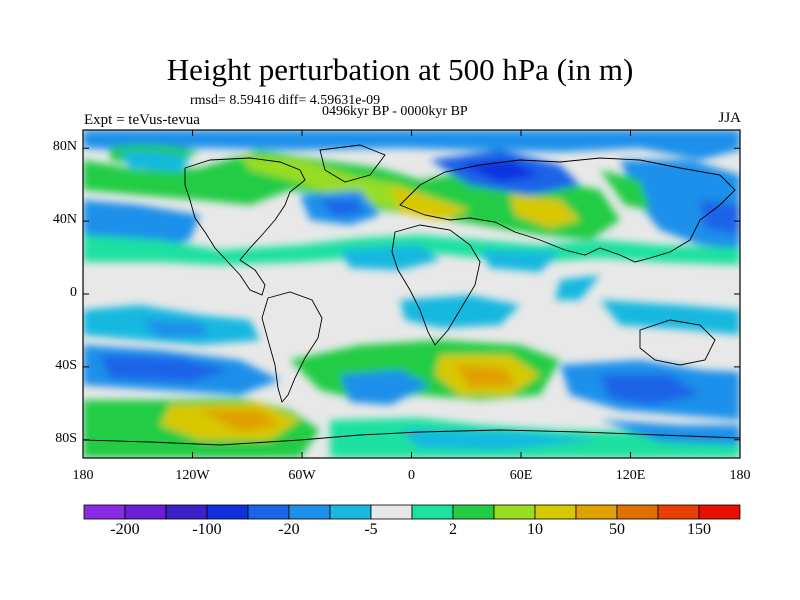 Image resolution: width=800 pixels, height=600 pixels. What do you see at coordinates (292, 347) in the screenshot?
I see `south-america-outline` at bounding box center [292, 347].